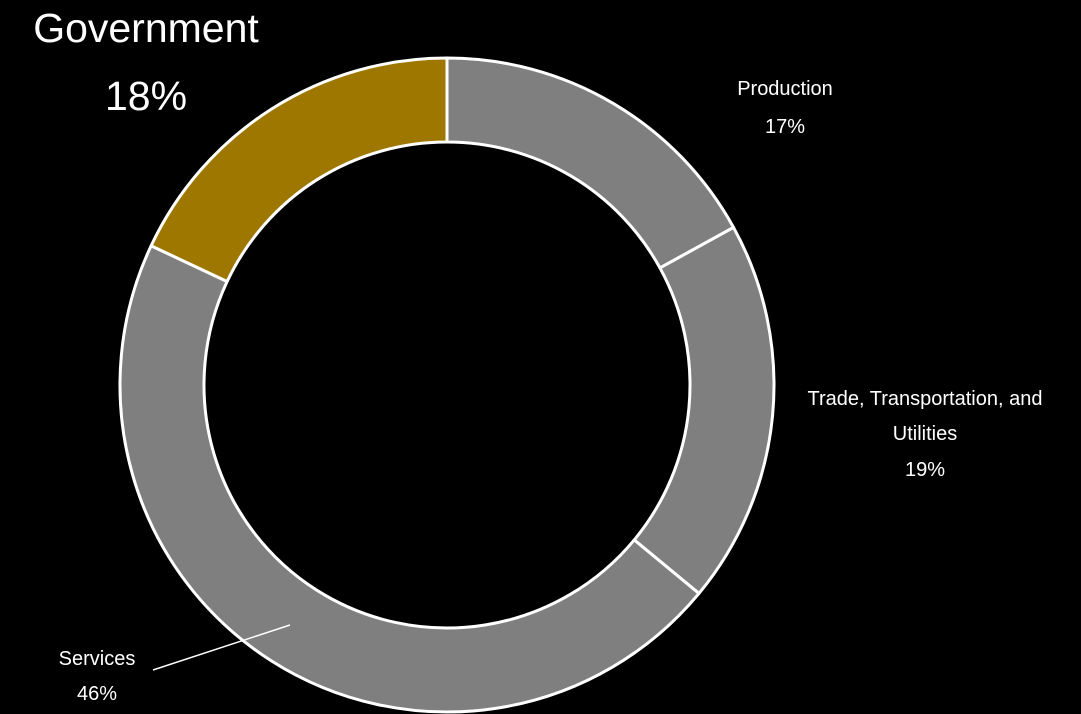  I want to click on leader-line-services, so click(221, 647).